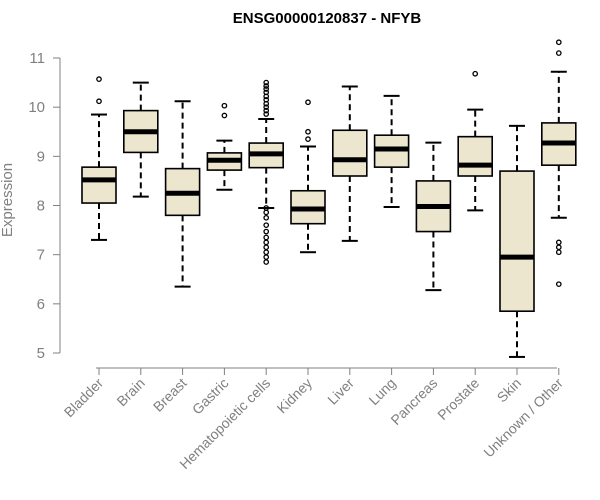 The height and width of the screenshot is (500, 600). I want to click on y-tick-label: 6, so click(41, 304).